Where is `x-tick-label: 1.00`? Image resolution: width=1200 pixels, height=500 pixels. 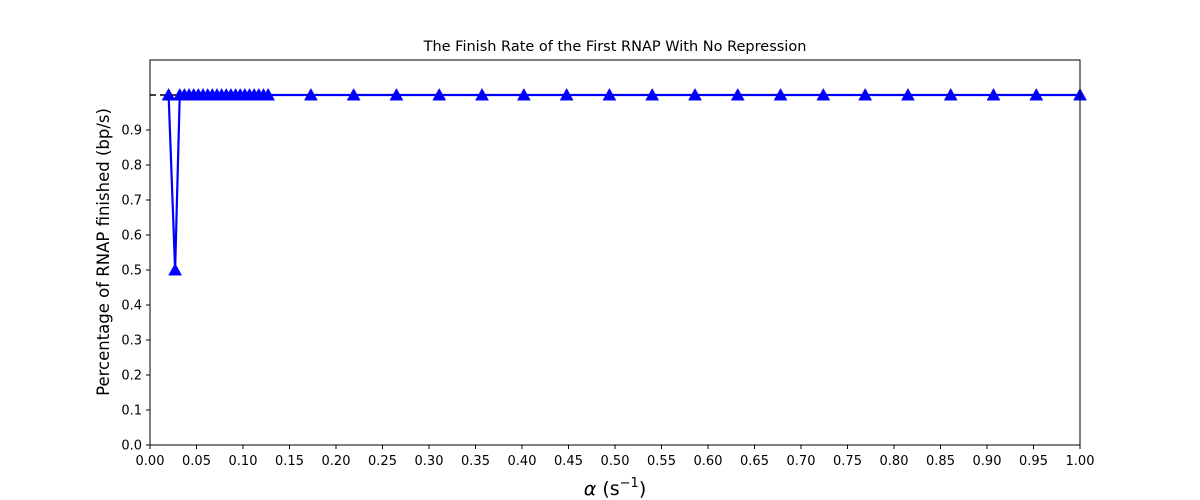
x-tick-label: 1.00 is located at coordinates (1080, 461).